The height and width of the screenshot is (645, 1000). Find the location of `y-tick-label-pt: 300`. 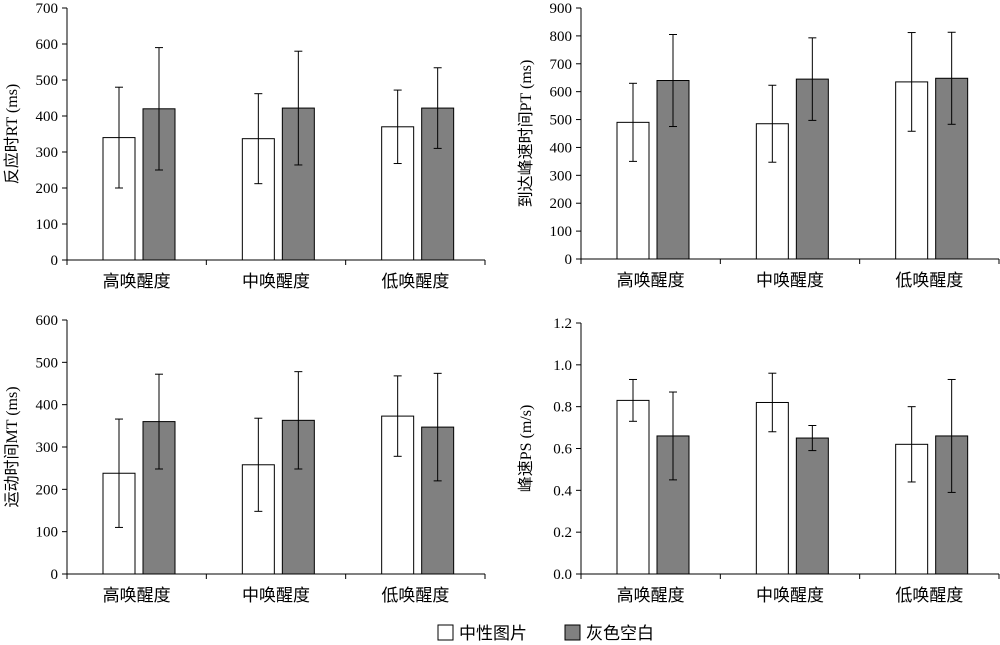

y-tick-label-pt: 300 is located at coordinates (561, 176).